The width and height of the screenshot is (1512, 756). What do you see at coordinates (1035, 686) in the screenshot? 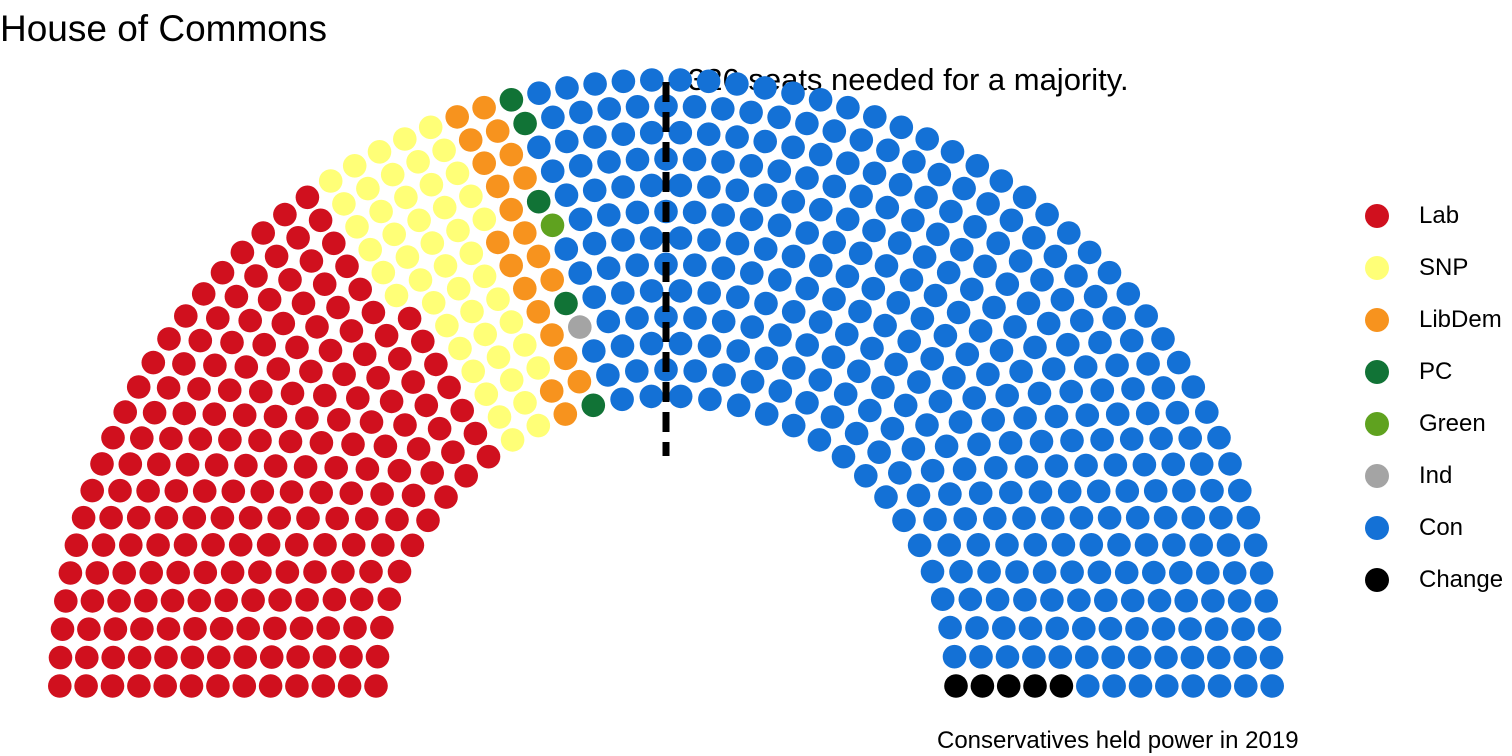
I see `seat-change` at bounding box center [1035, 686].